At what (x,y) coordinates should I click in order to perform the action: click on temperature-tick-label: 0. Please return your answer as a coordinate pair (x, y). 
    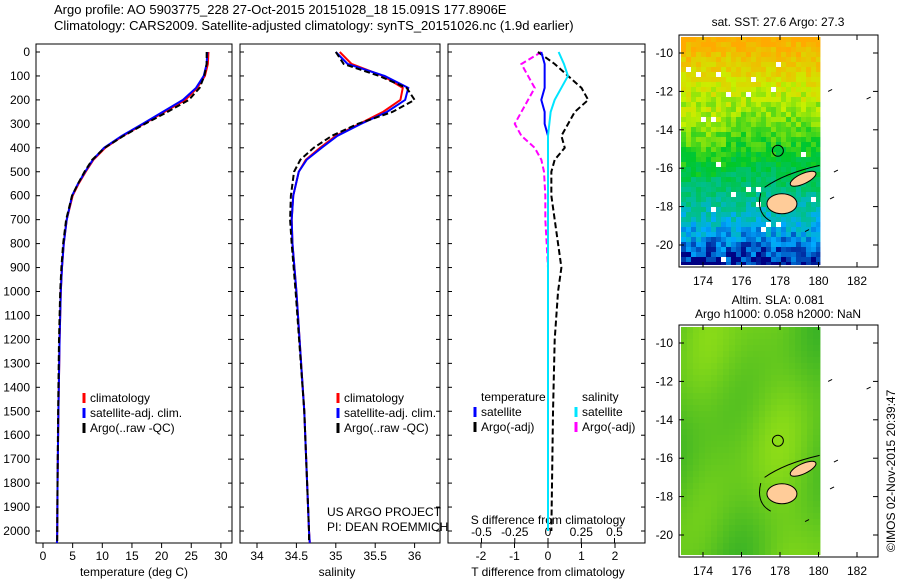
    Looking at the image, I should click on (43, 556).